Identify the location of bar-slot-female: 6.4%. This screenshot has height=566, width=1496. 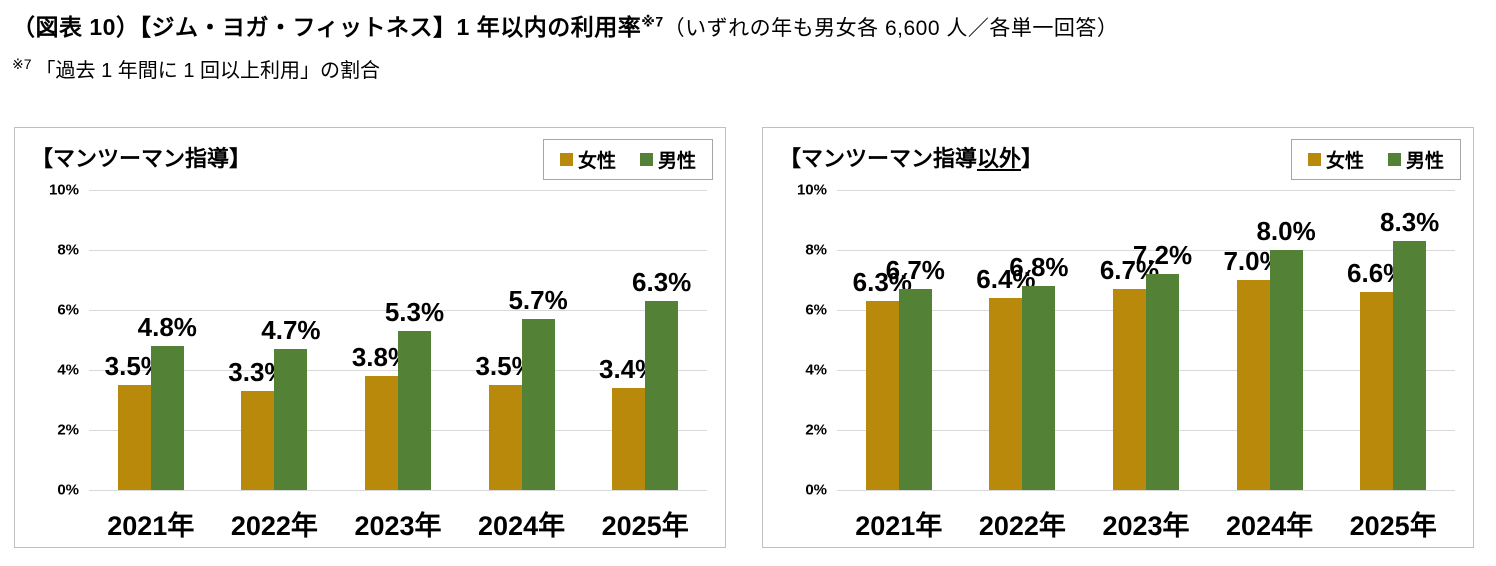
(1006, 340).